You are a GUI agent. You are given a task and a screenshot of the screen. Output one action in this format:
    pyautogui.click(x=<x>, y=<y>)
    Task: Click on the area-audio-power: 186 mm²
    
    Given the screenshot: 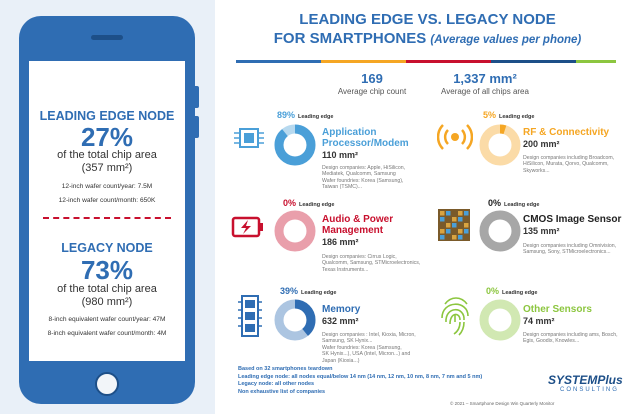 What is the action you would take?
    pyautogui.click(x=340, y=242)
    